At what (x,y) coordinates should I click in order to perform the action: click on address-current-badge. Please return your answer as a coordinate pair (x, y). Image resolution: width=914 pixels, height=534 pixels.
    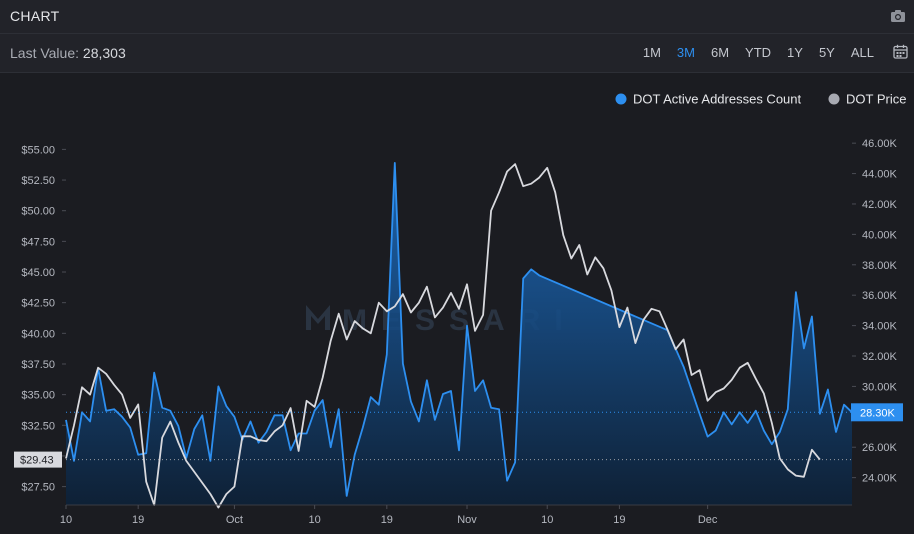
    Looking at the image, I should click on (877, 412).